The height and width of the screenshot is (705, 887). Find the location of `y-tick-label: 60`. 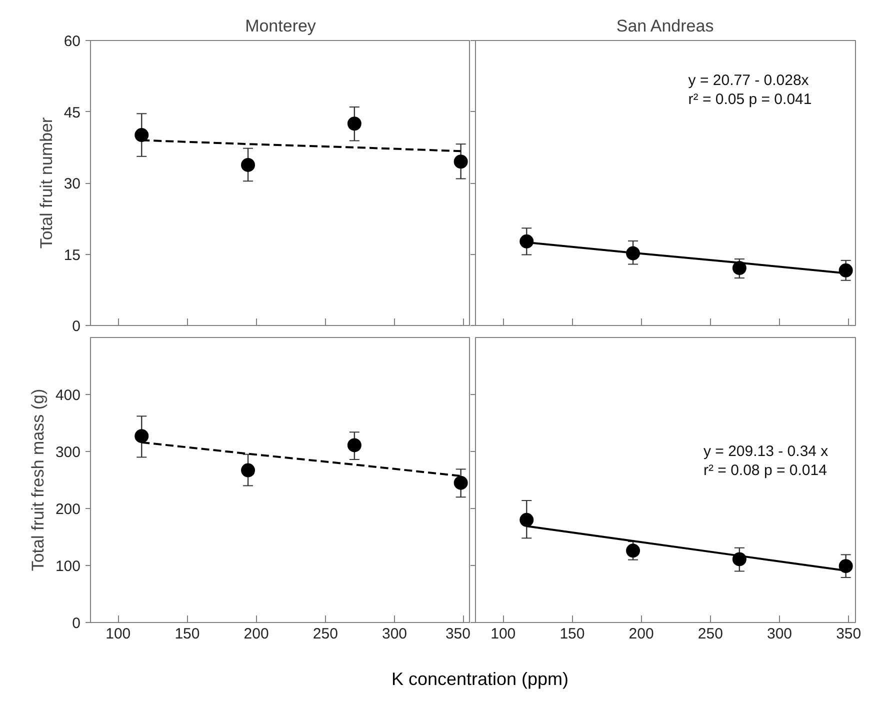

y-tick-label: 60 is located at coordinates (72, 41).